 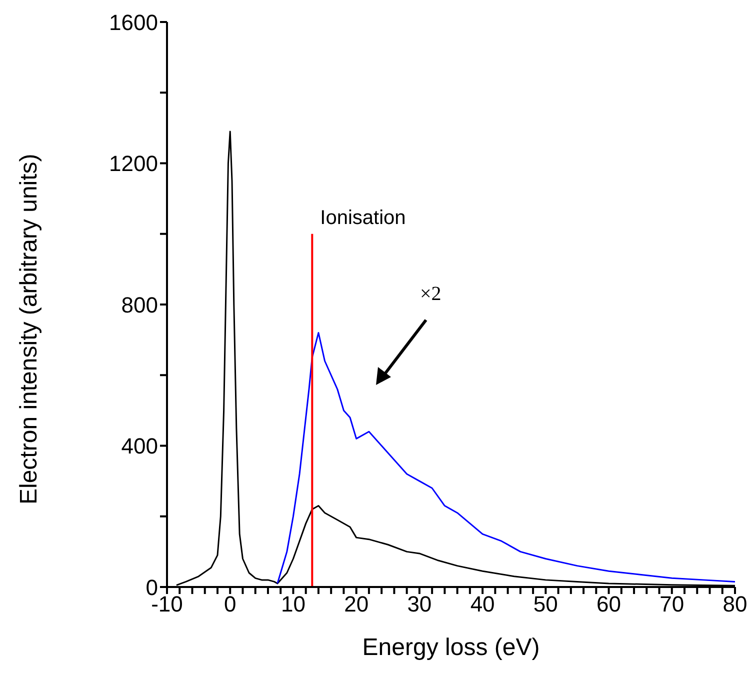 What do you see at coordinates (482, 604) in the screenshot?
I see `x-tick-label: 40` at bounding box center [482, 604].